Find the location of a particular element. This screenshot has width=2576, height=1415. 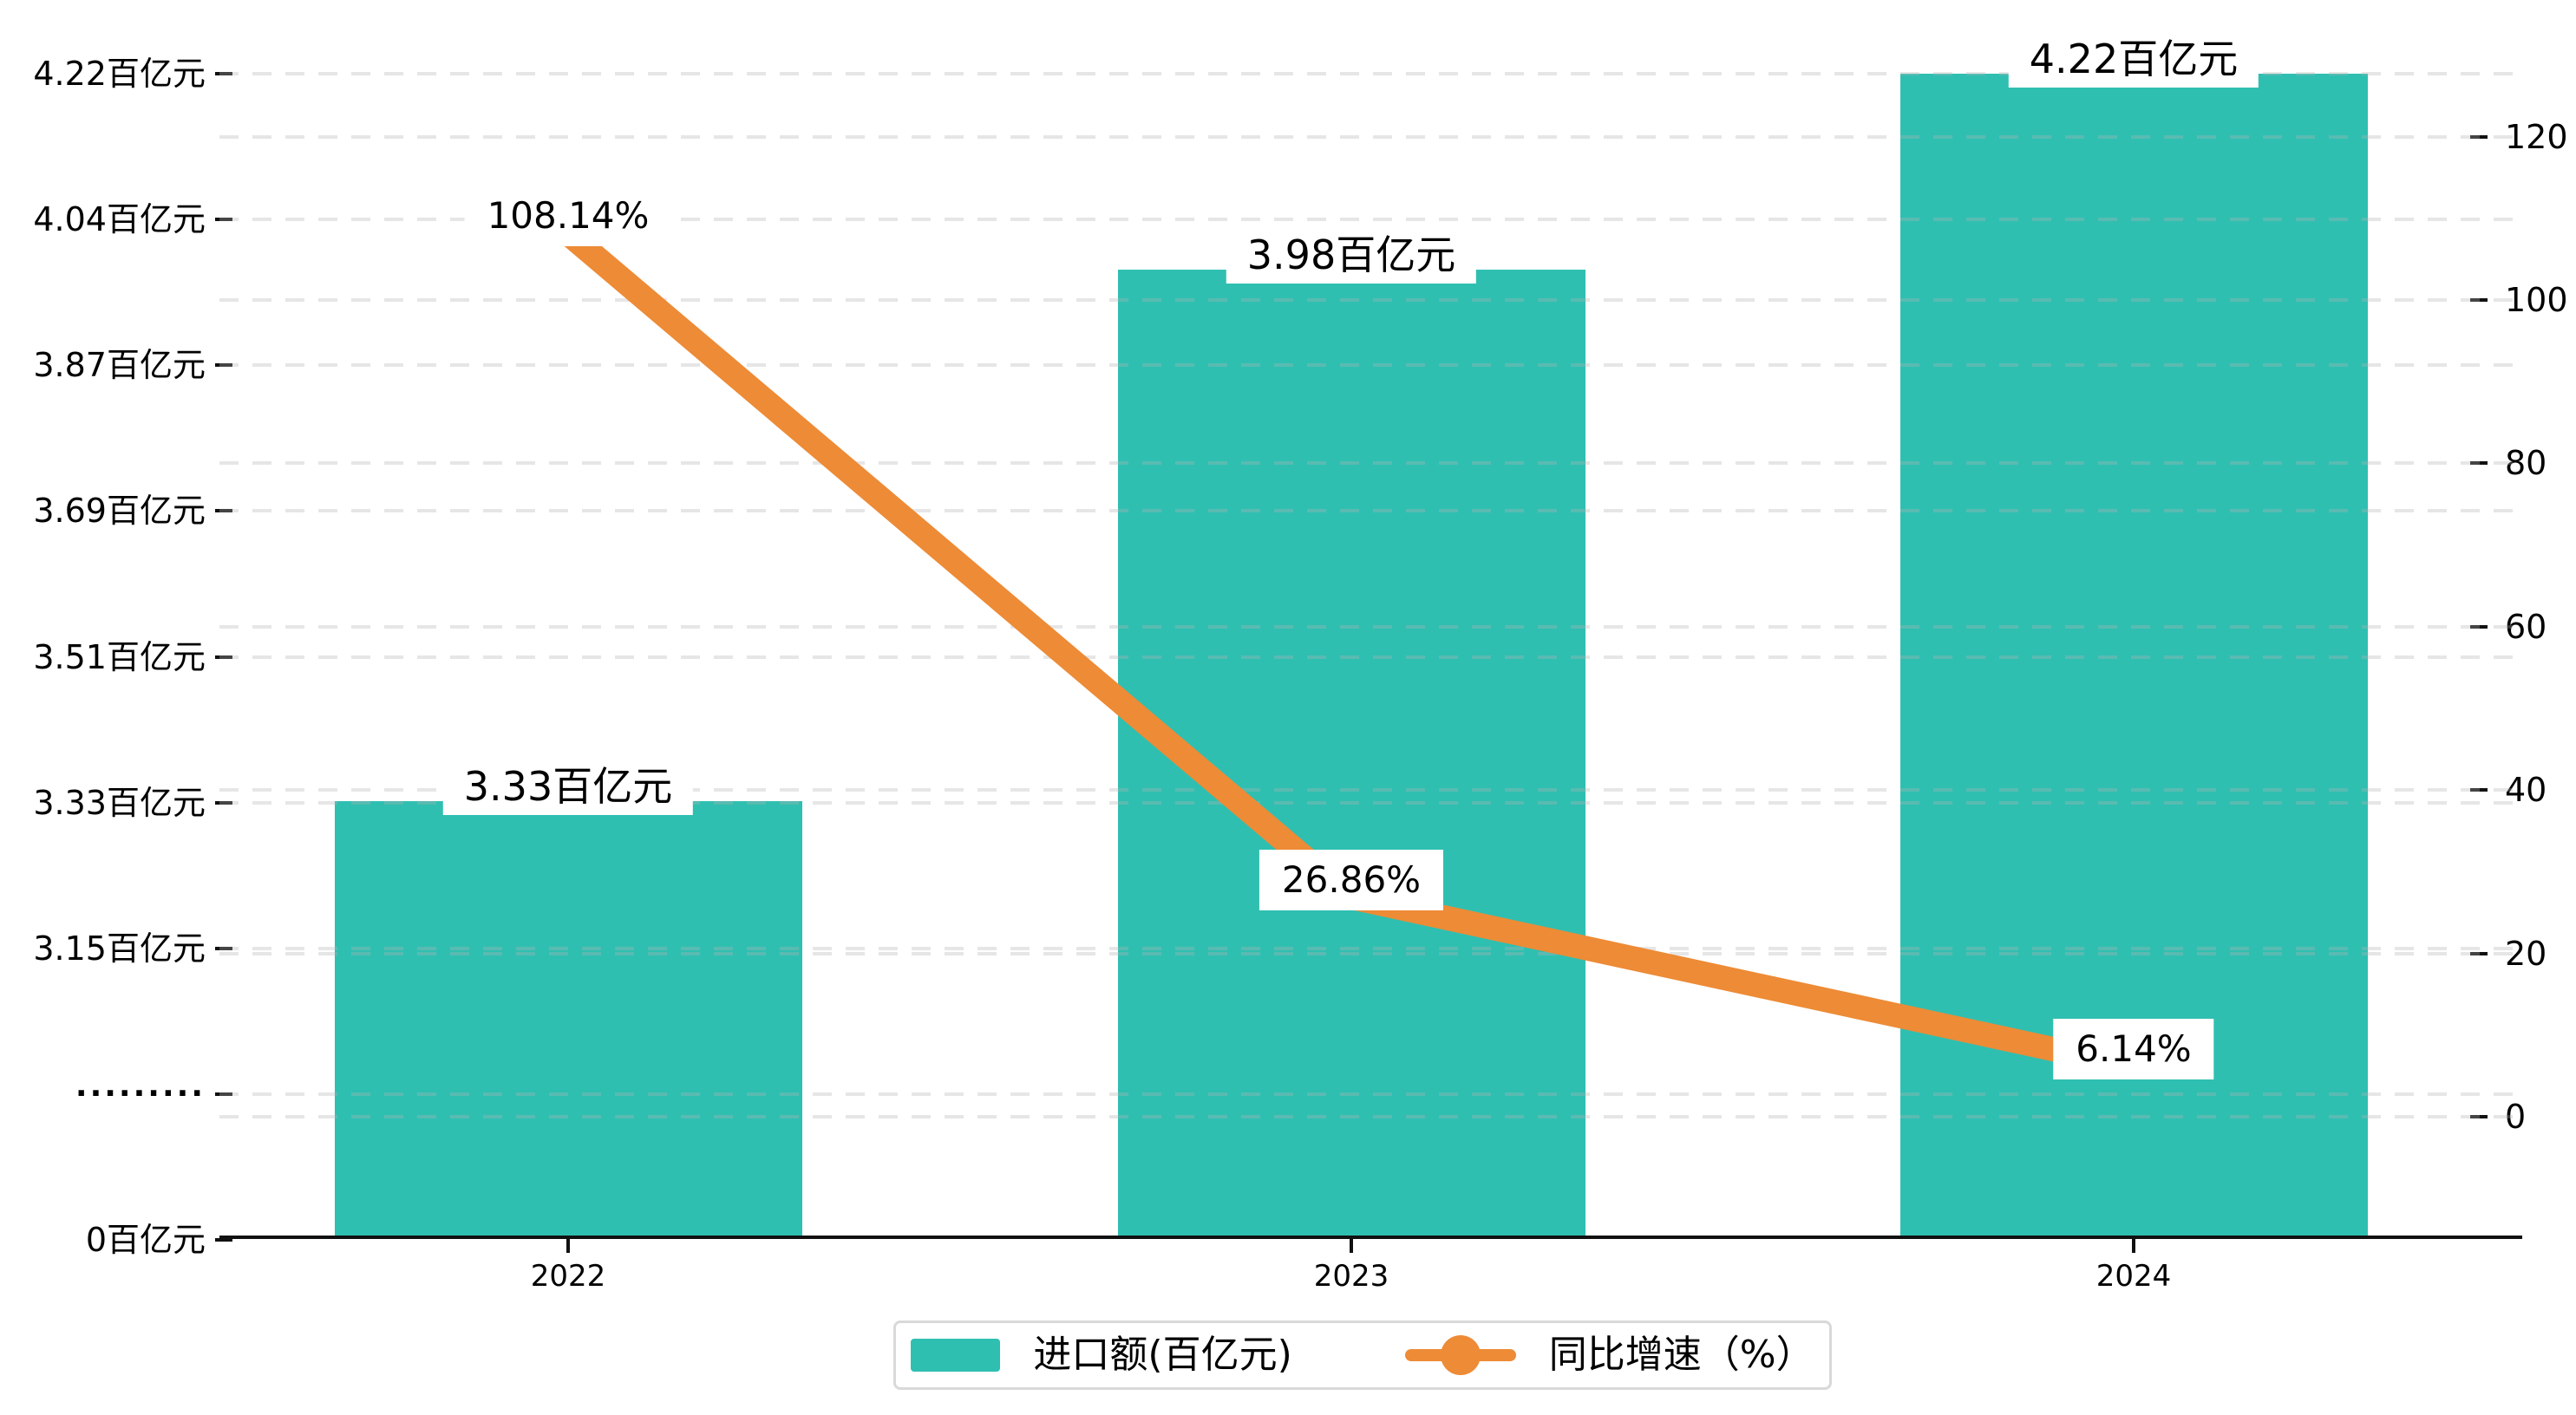

right-axis-tick-label: 40 is located at coordinates (2526, 790).